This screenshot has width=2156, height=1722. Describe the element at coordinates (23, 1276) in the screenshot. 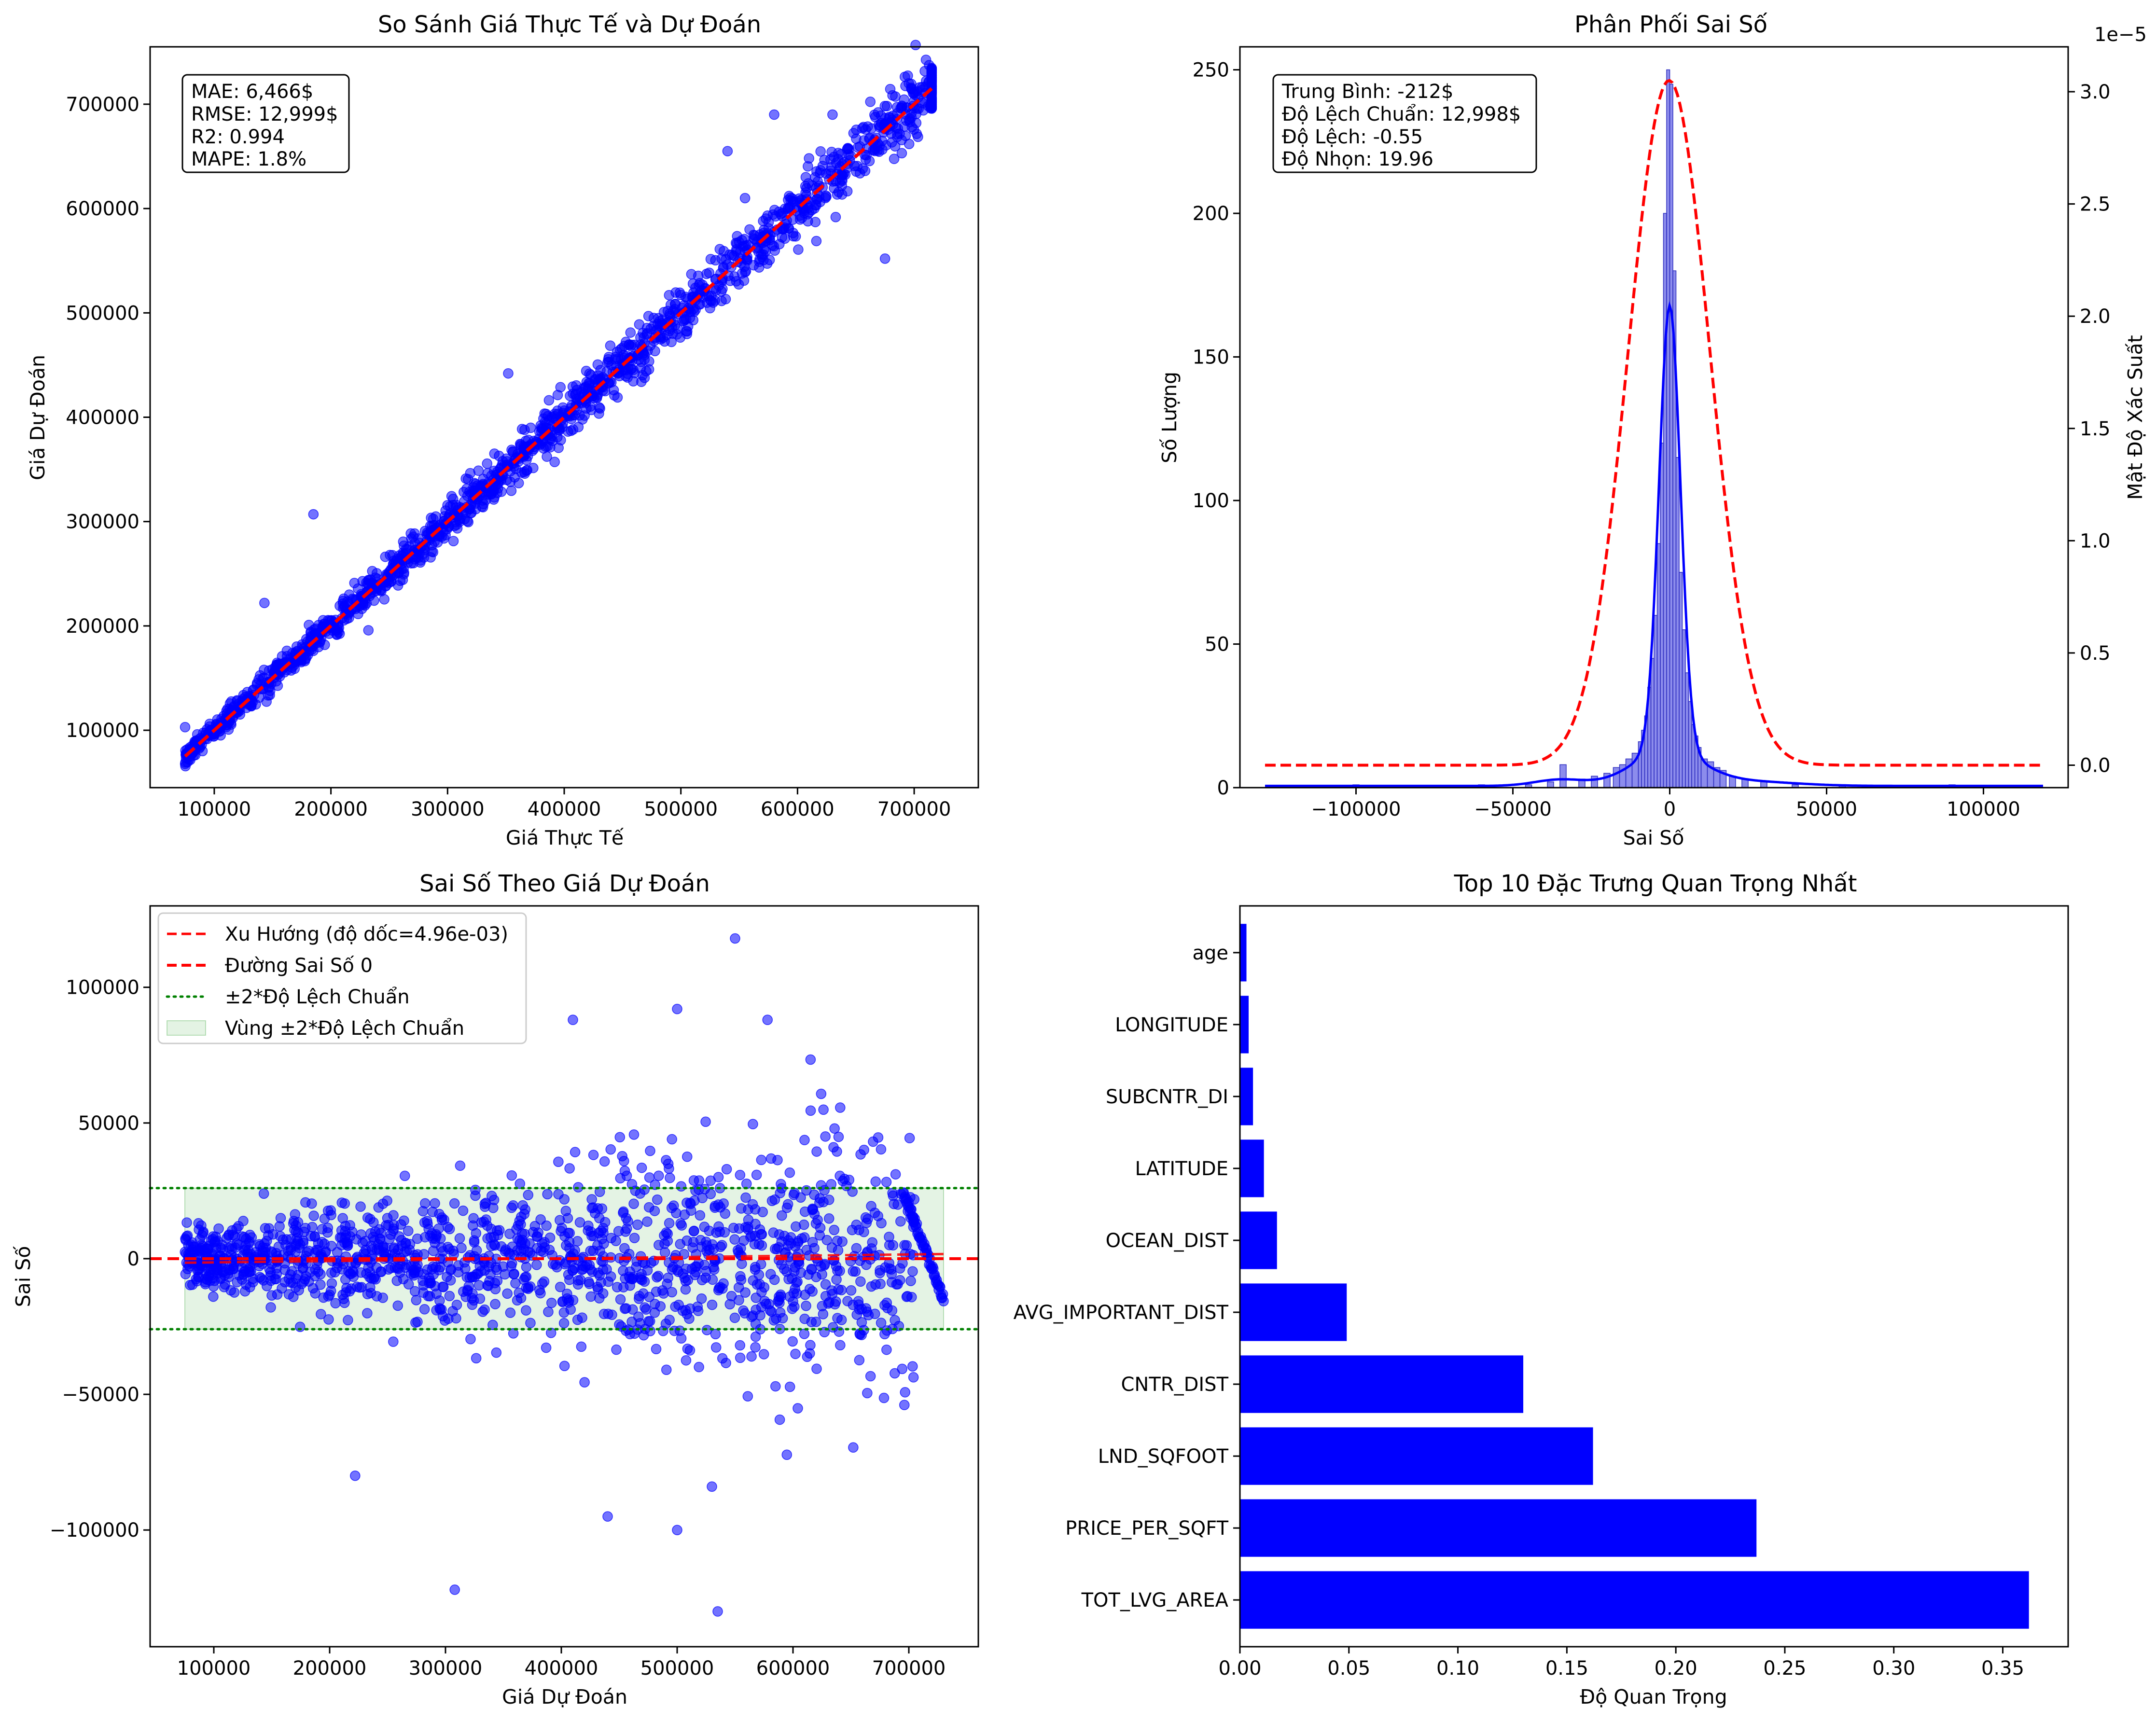

I see `panel3-y-label: Sai Số` at that location.